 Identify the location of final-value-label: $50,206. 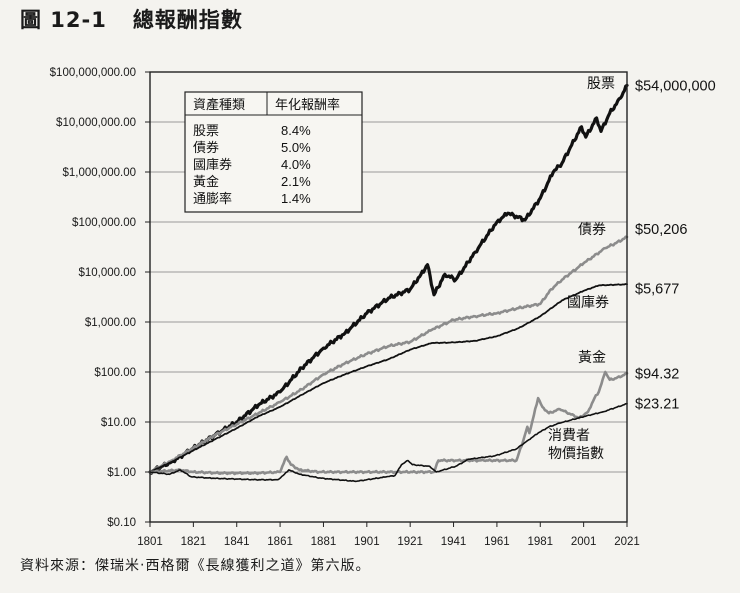
(661, 230).